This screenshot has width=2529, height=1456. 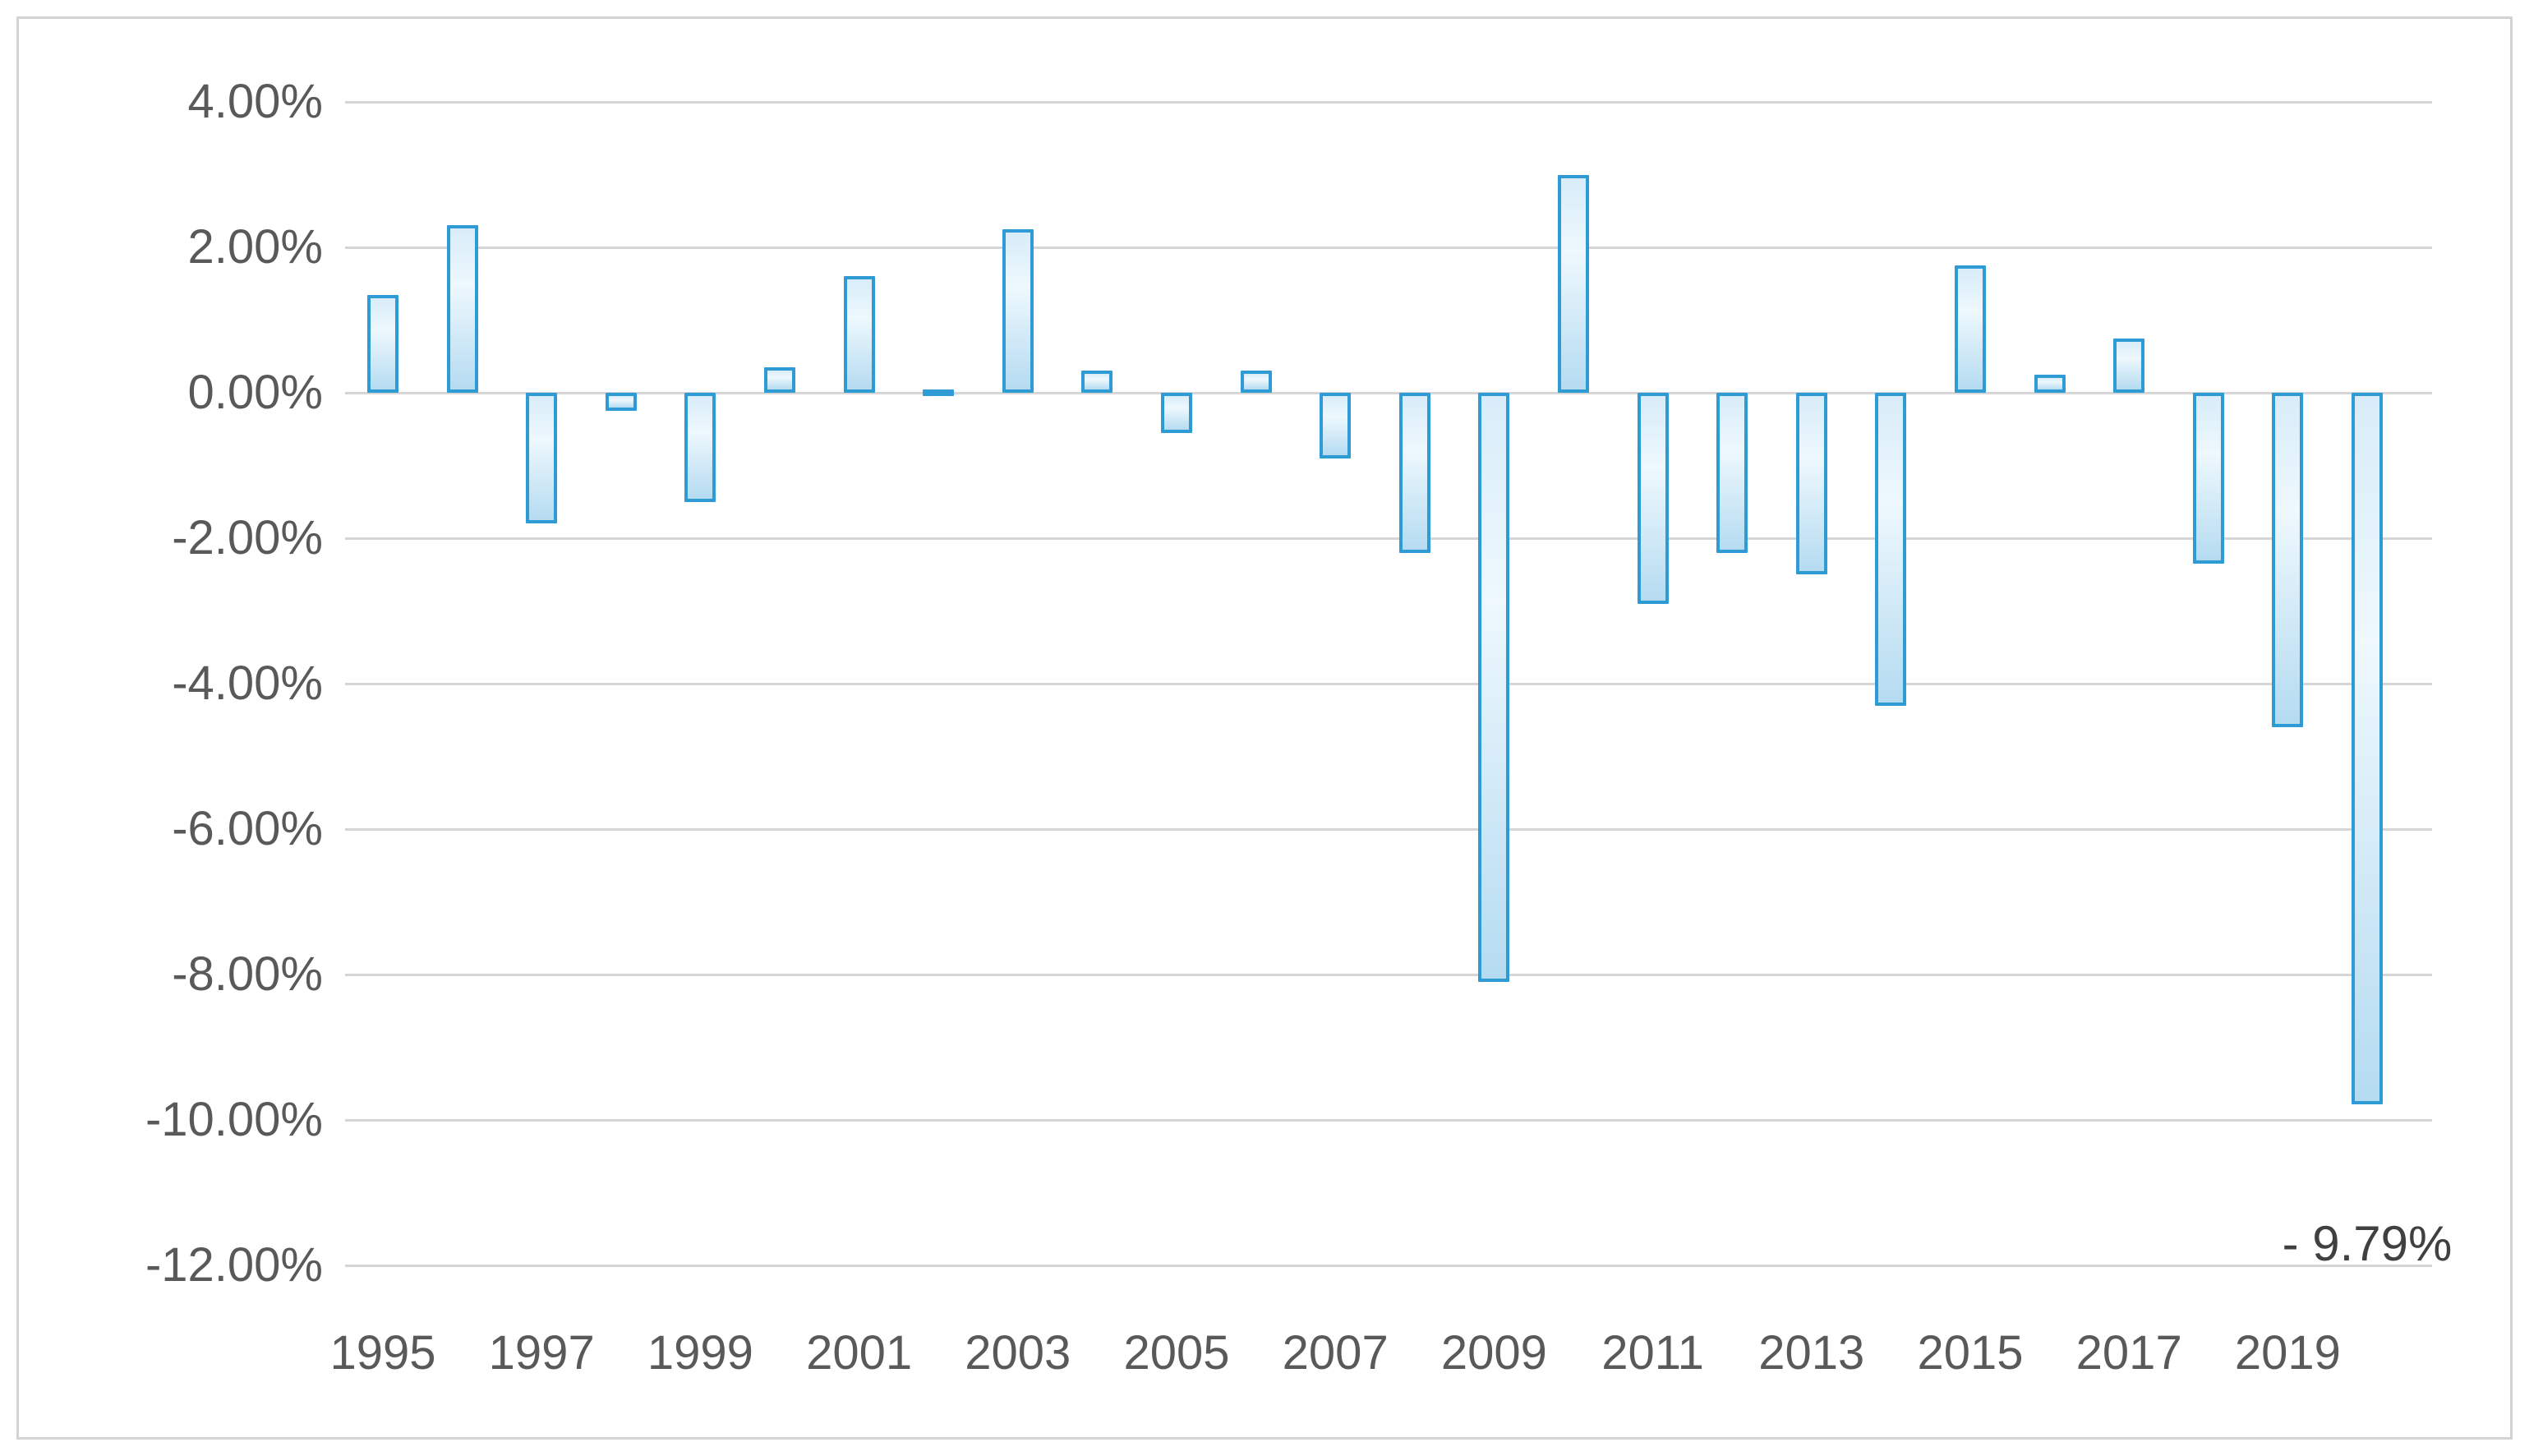 I want to click on y-axis-label: -2.00%, so click(x=248, y=537).